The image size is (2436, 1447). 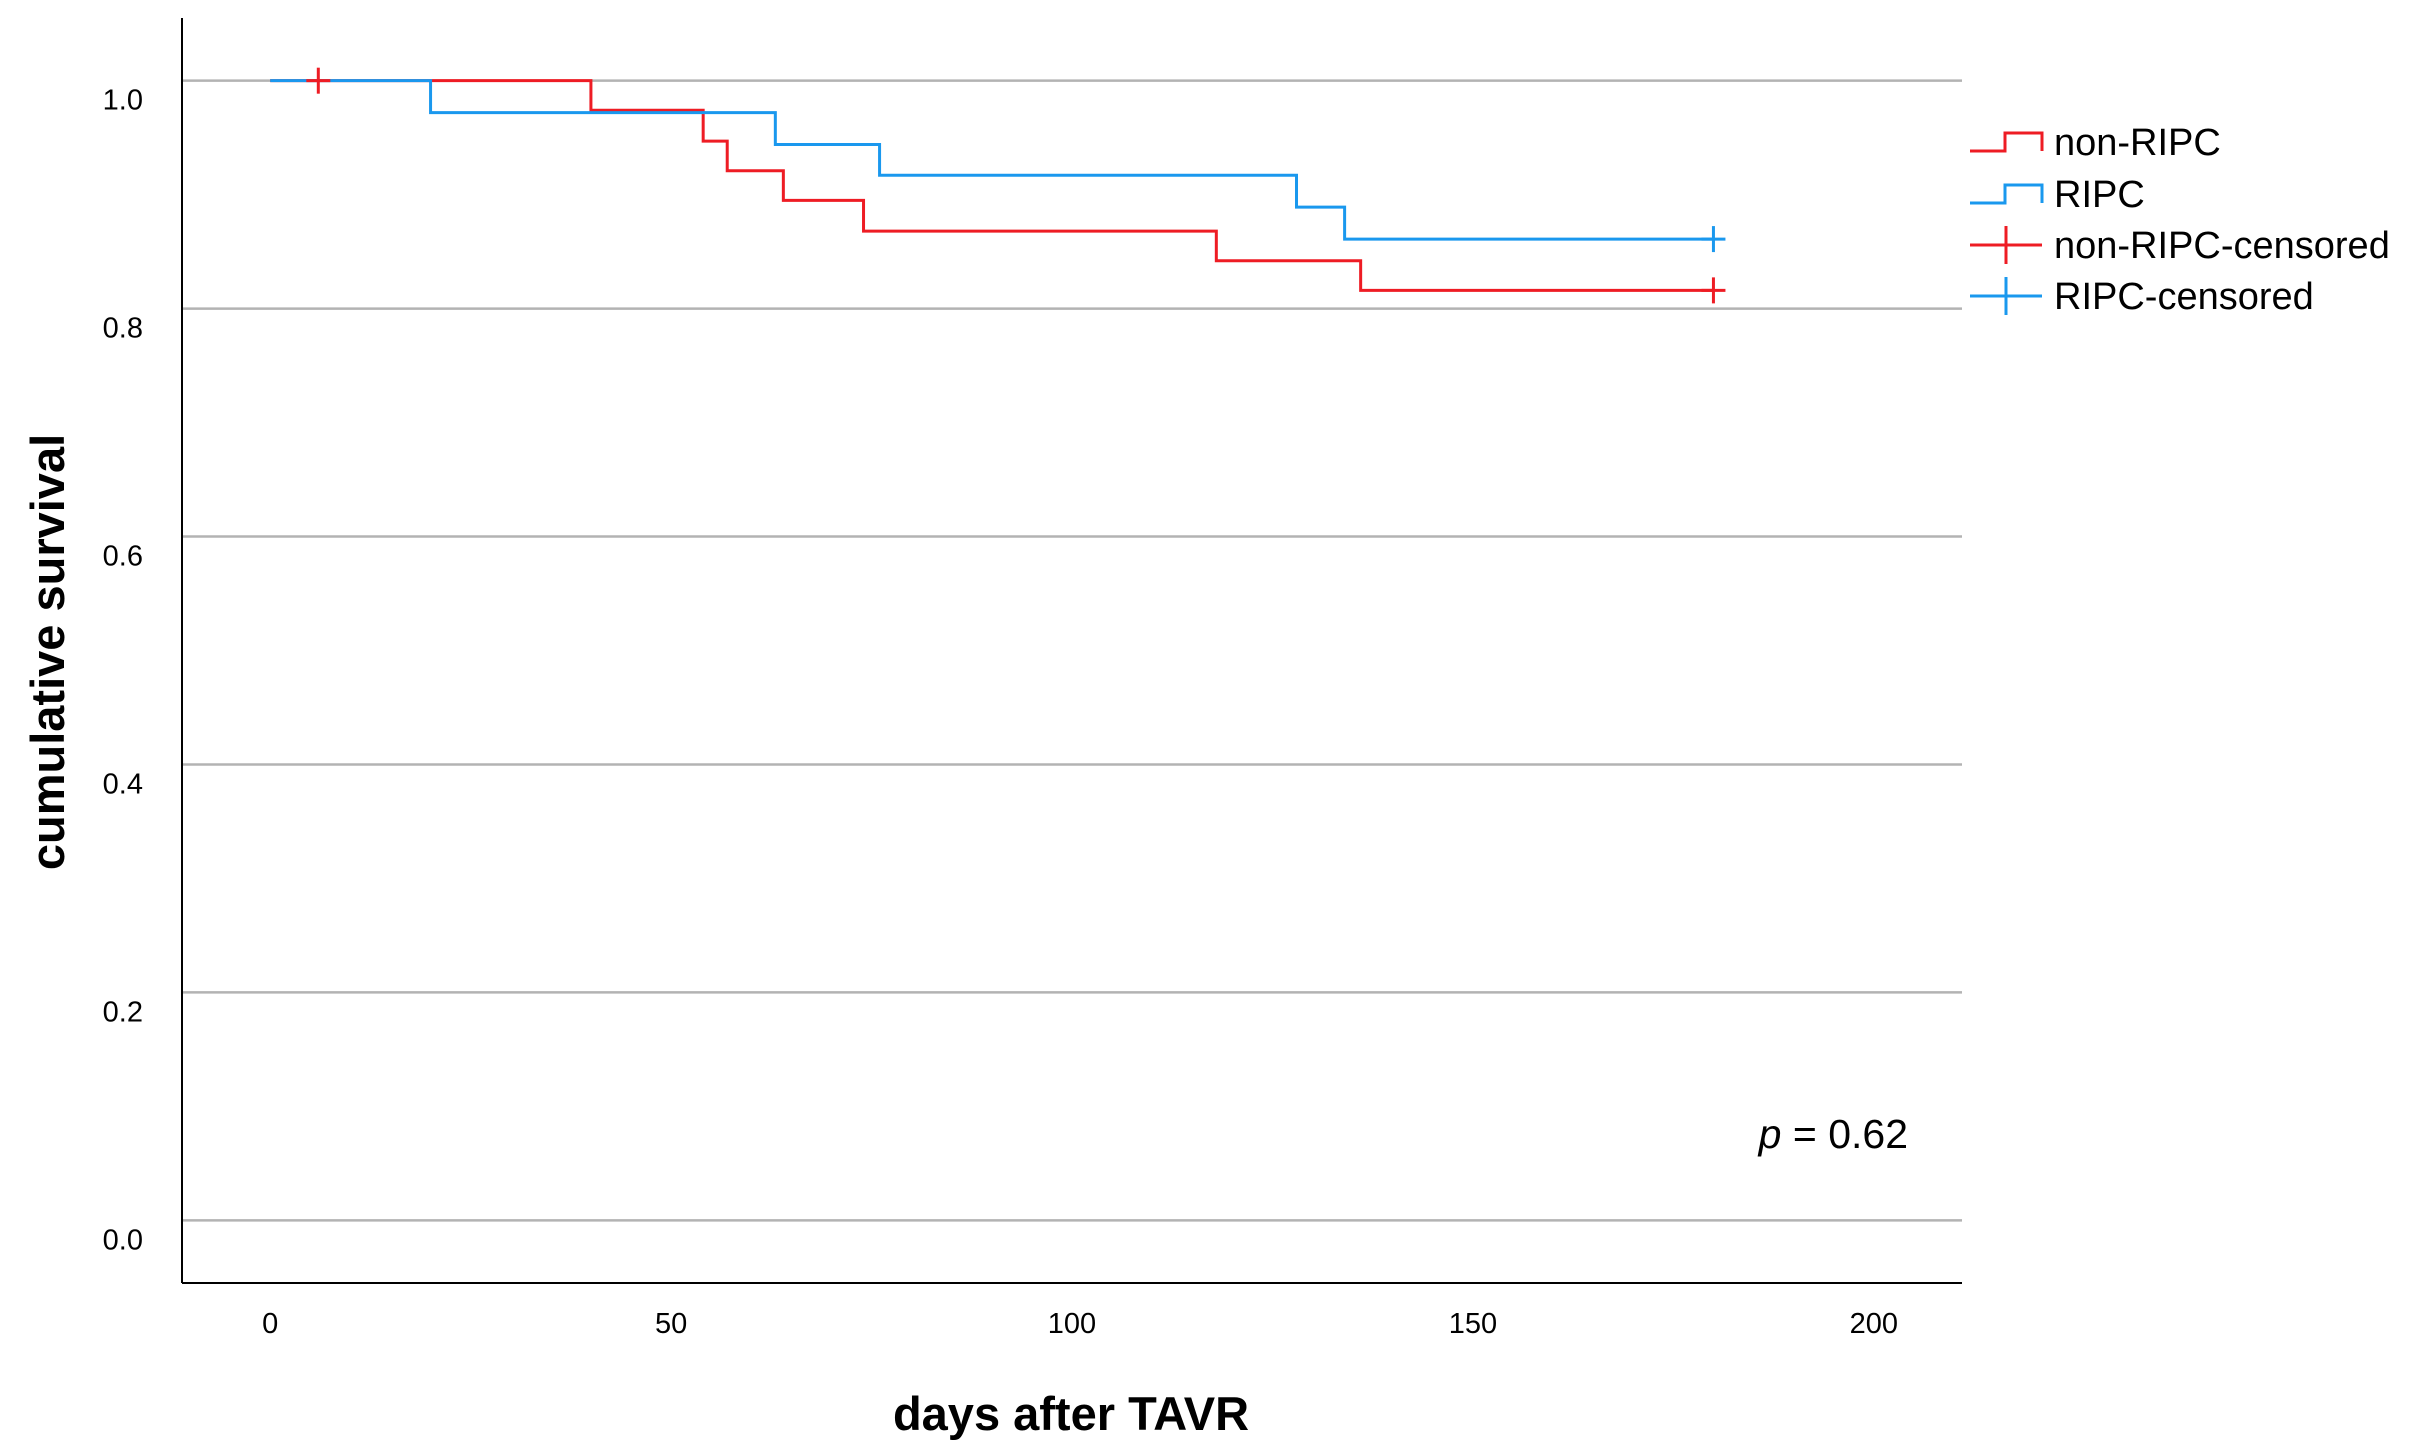 I want to click on legend-item: RIPC-censored, so click(x=2142, y=297).